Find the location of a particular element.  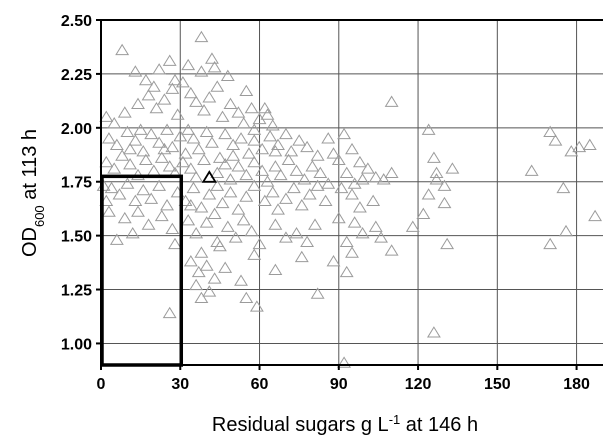

y-tick-label: 1.75 is located at coordinates (76, 183).